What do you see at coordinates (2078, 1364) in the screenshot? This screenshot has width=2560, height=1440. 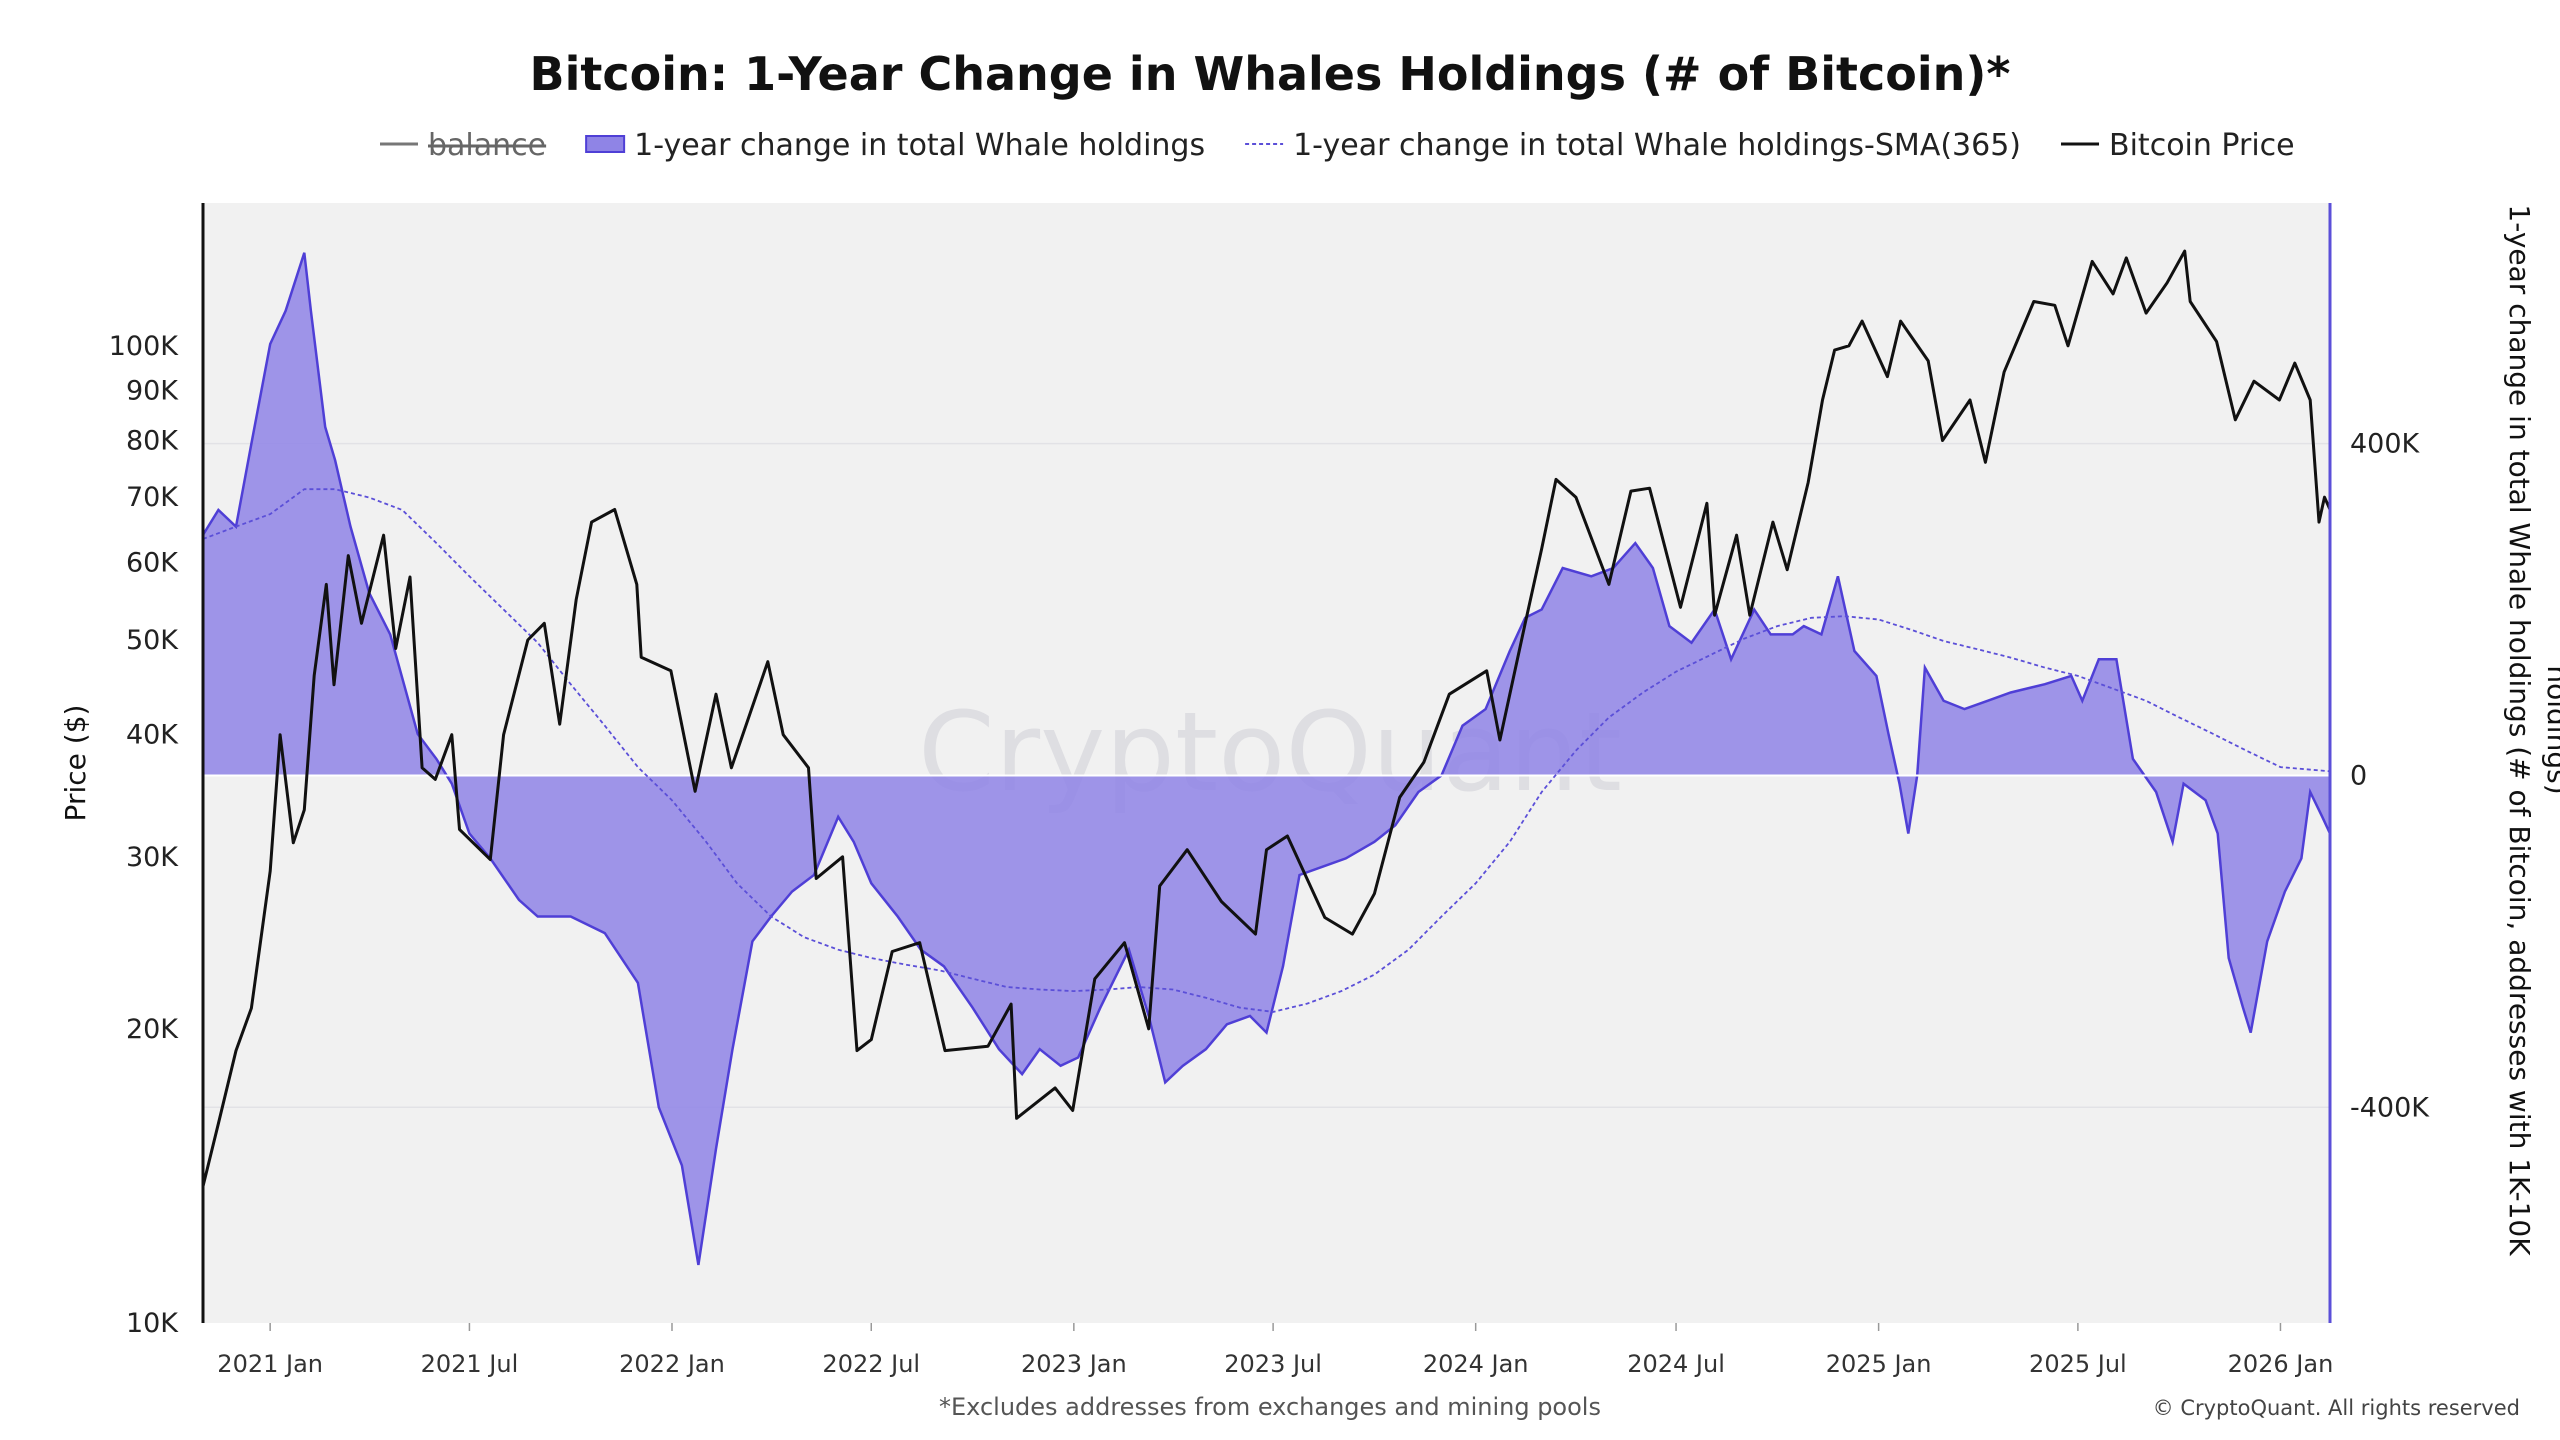 I see `x-tick-label: 2025 Jul` at bounding box center [2078, 1364].